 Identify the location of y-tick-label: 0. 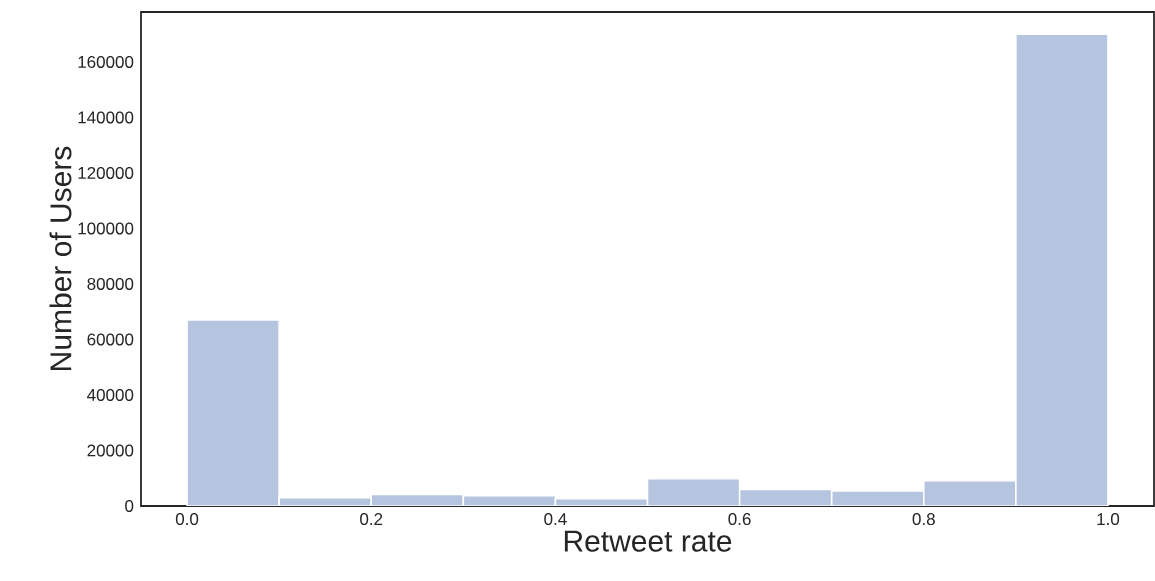
(129, 505).